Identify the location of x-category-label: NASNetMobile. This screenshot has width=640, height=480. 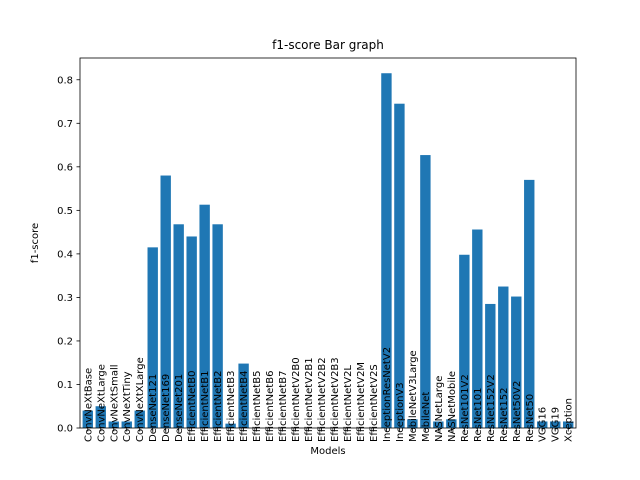
(452, 406).